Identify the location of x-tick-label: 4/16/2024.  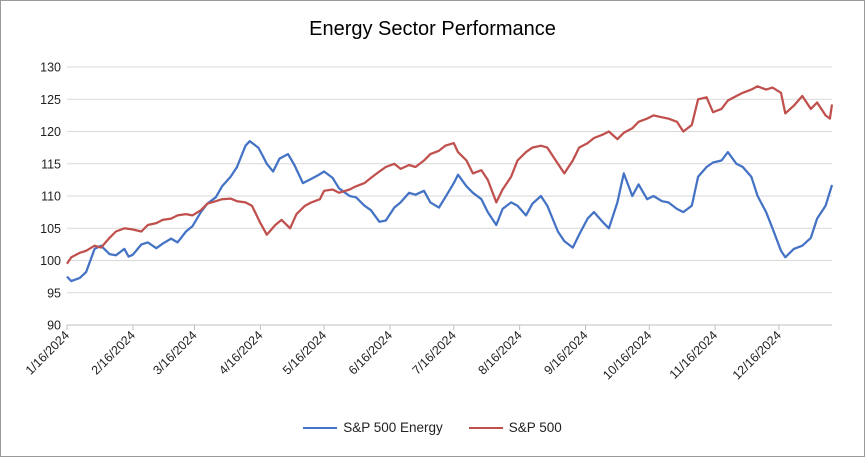
(240, 352).